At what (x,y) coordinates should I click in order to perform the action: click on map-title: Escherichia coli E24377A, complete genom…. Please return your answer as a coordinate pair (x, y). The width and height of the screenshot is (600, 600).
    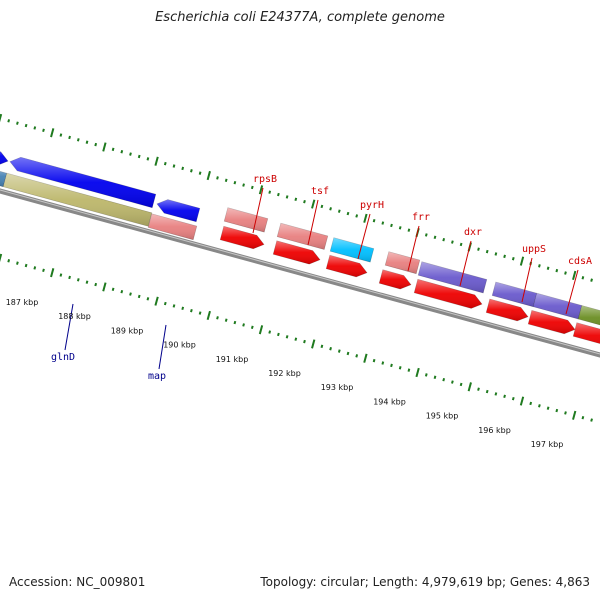
    Looking at the image, I should click on (300, 17).